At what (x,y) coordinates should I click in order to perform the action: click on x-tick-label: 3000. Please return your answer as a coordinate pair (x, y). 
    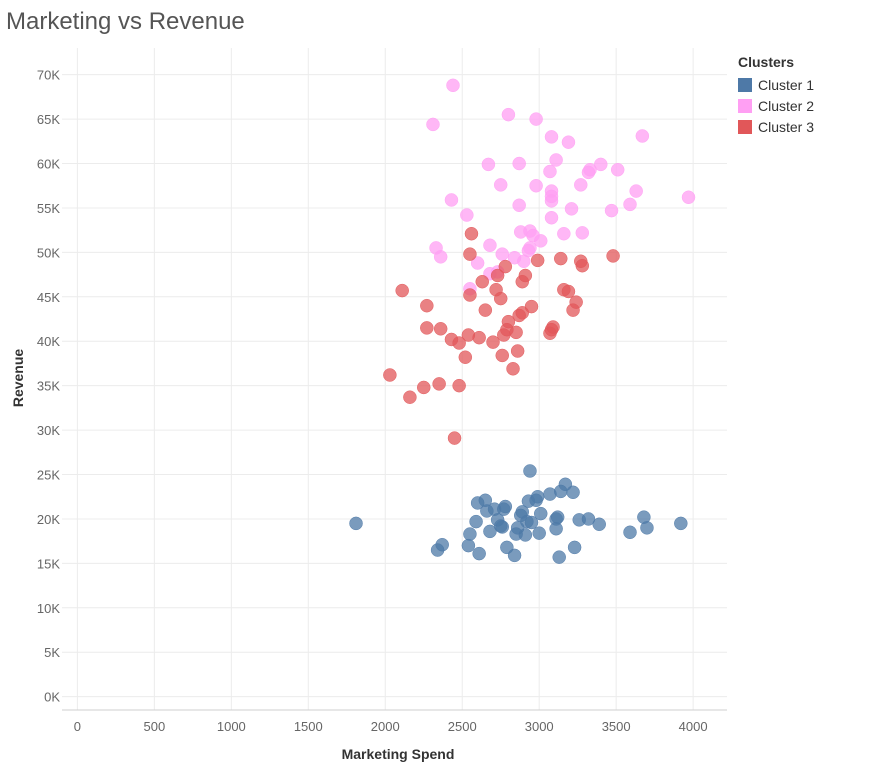
    Looking at the image, I should click on (539, 726).